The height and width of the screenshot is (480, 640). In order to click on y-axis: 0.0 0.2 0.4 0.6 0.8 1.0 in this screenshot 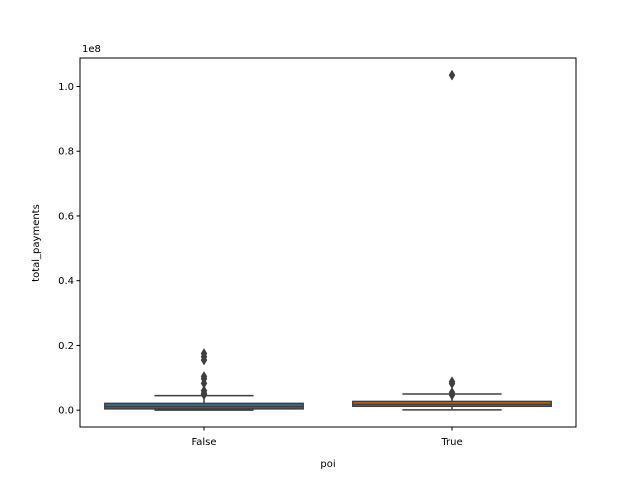, I will do `click(69, 249)`.